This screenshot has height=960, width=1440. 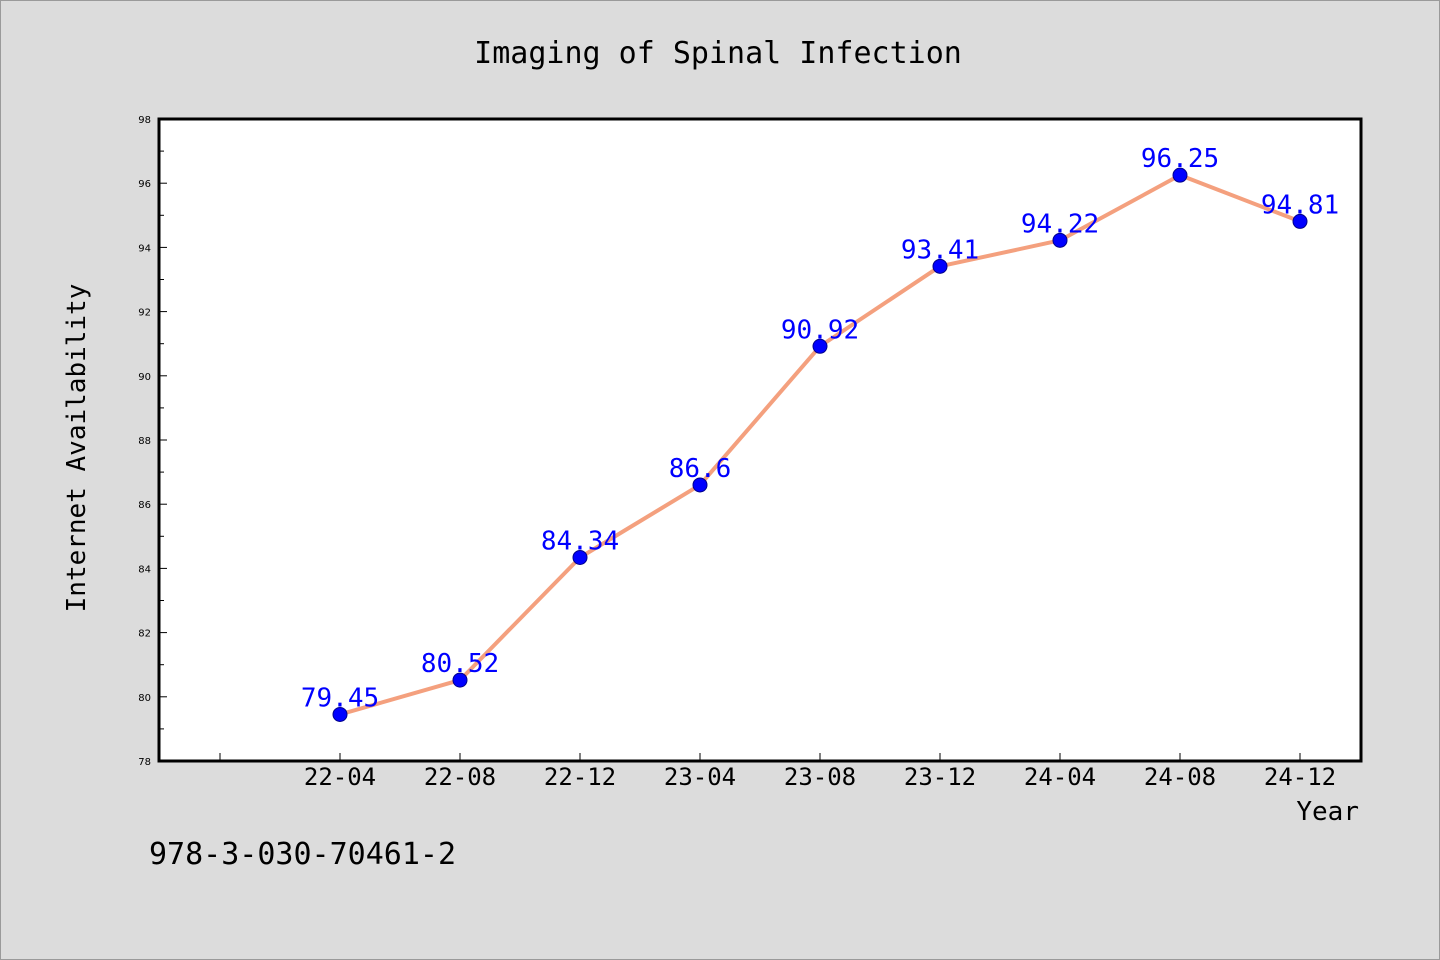 What do you see at coordinates (580, 541) in the screenshot?
I see `data-label: 84.34` at bounding box center [580, 541].